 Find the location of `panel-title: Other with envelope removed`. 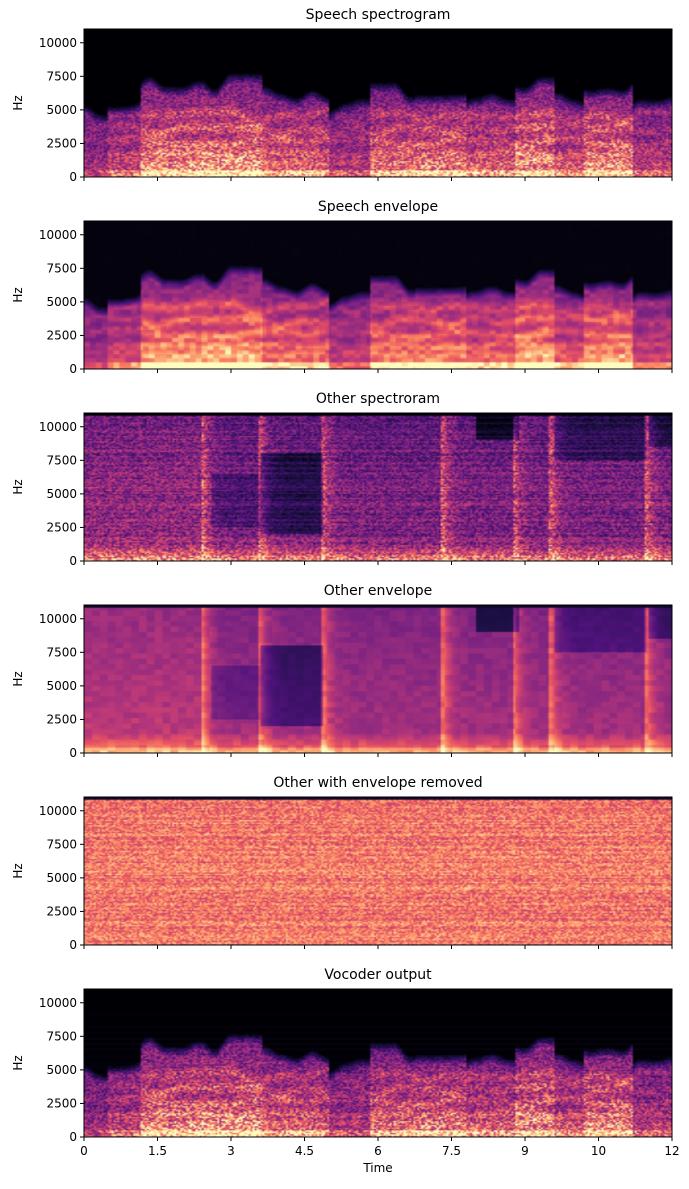

panel-title: Other with envelope removed is located at coordinates (377, 783).